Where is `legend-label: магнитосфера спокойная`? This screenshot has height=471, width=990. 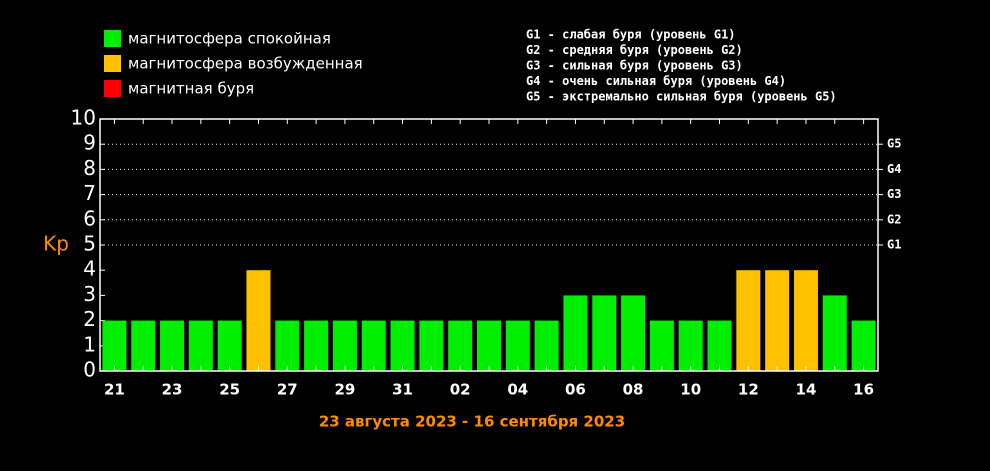 legend-label: магнитосфера спокойная is located at coordinates (229, 39).